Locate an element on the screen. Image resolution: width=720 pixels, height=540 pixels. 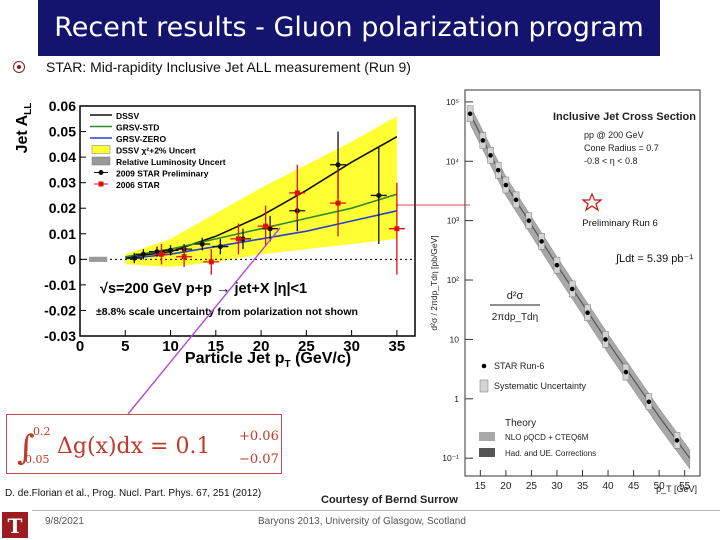
left-ytick-label: -0.02 is located at coordinates (60, 310).